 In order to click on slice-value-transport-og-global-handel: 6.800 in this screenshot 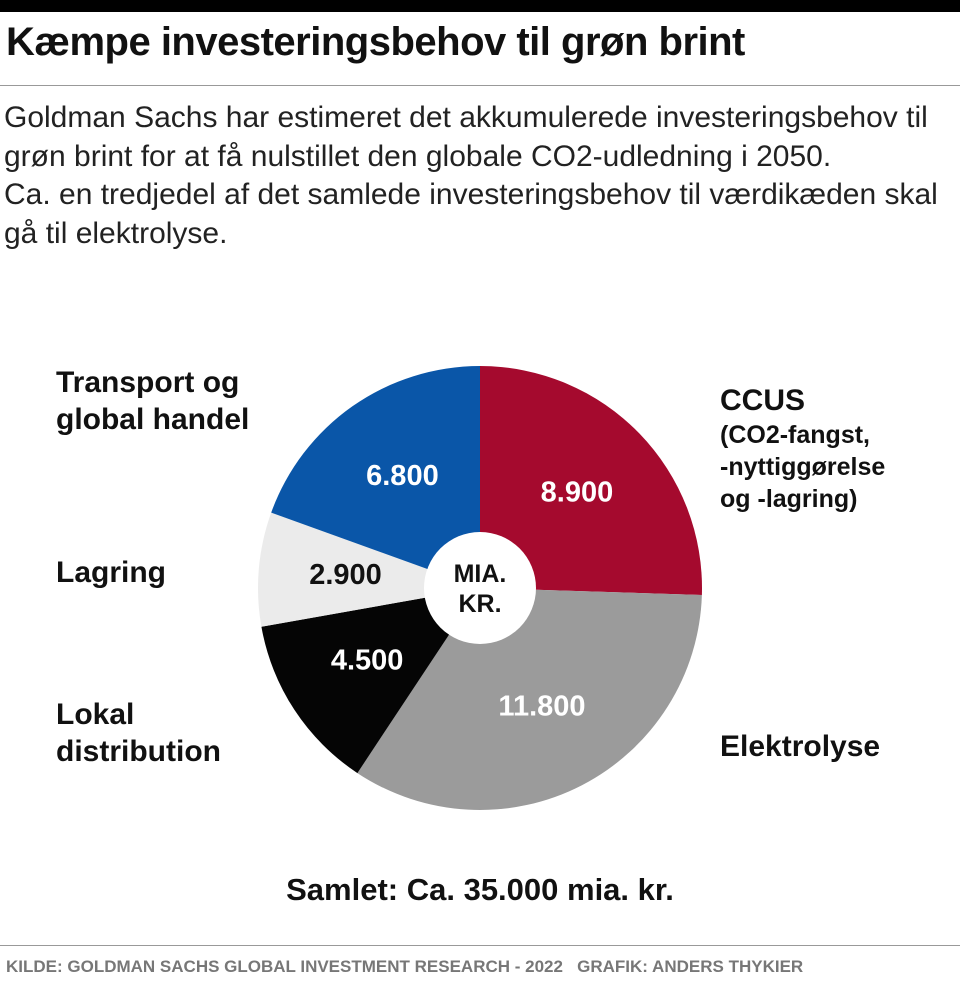, I will do `click(402, 476)`.